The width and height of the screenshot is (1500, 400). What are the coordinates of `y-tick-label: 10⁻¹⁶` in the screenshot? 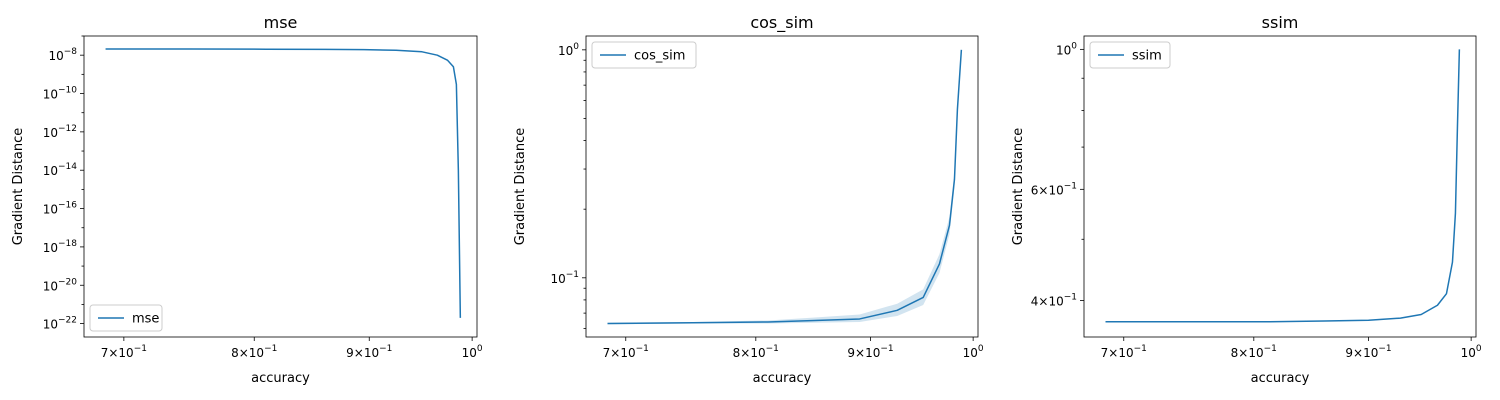 It's located at (60, 209).